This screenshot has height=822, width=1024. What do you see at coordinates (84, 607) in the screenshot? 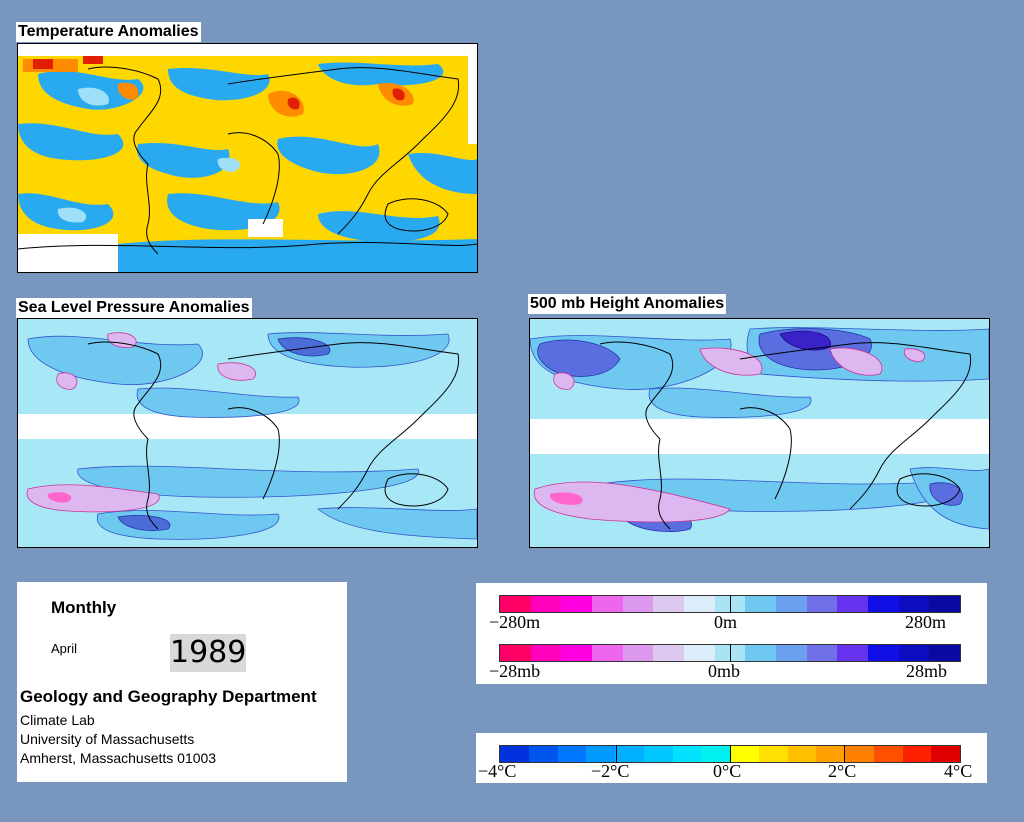
I see `period-label: Monthly` at bounding box center [84, 607].